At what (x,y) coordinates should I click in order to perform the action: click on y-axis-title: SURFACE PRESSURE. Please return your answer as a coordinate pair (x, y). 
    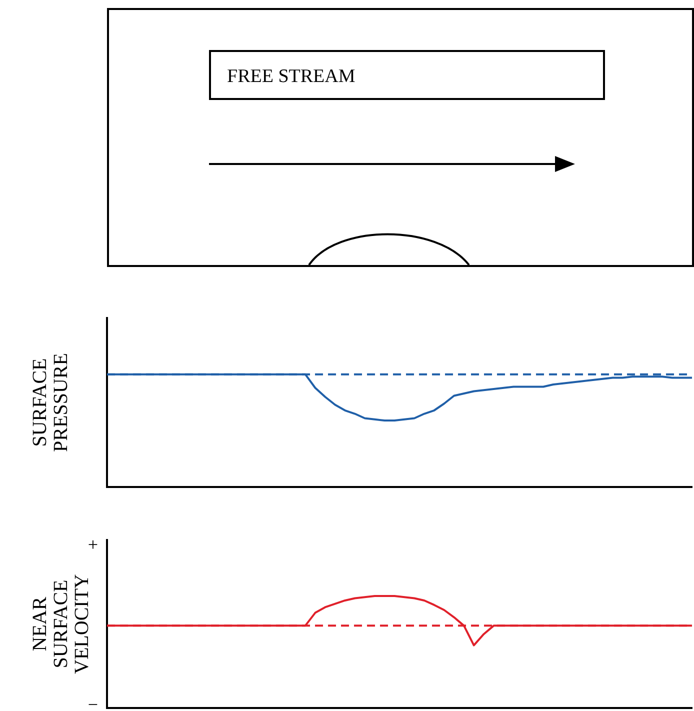
    Looking at the image, I should click on (50, 402).